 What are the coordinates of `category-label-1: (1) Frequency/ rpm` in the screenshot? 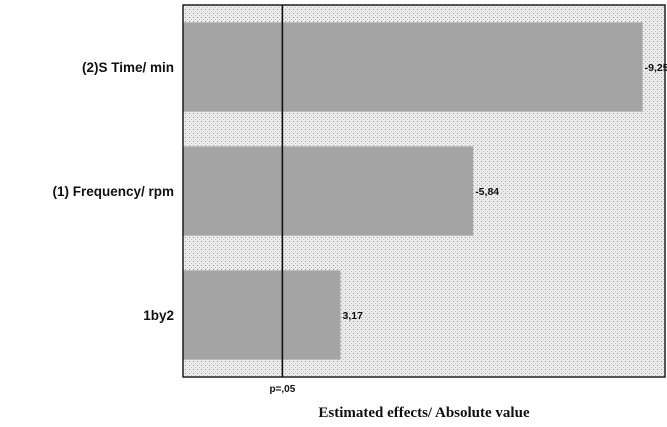 It's located at (113, 191).